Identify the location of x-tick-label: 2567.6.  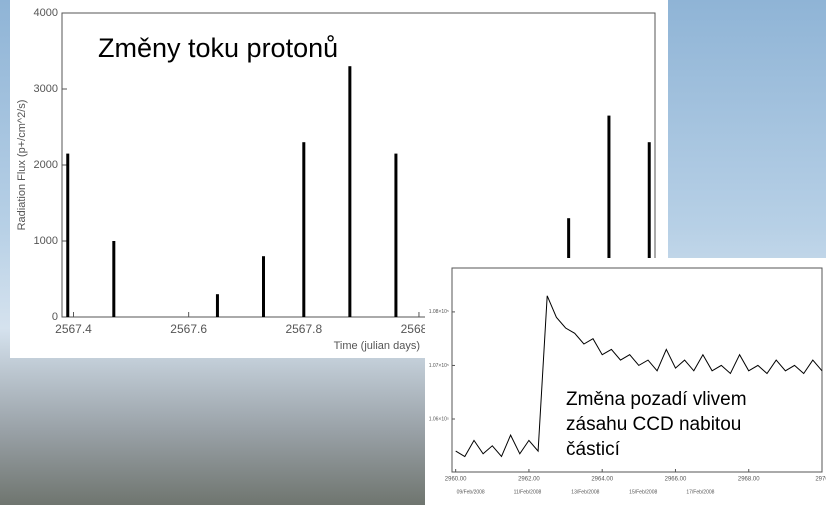
(188, 329).